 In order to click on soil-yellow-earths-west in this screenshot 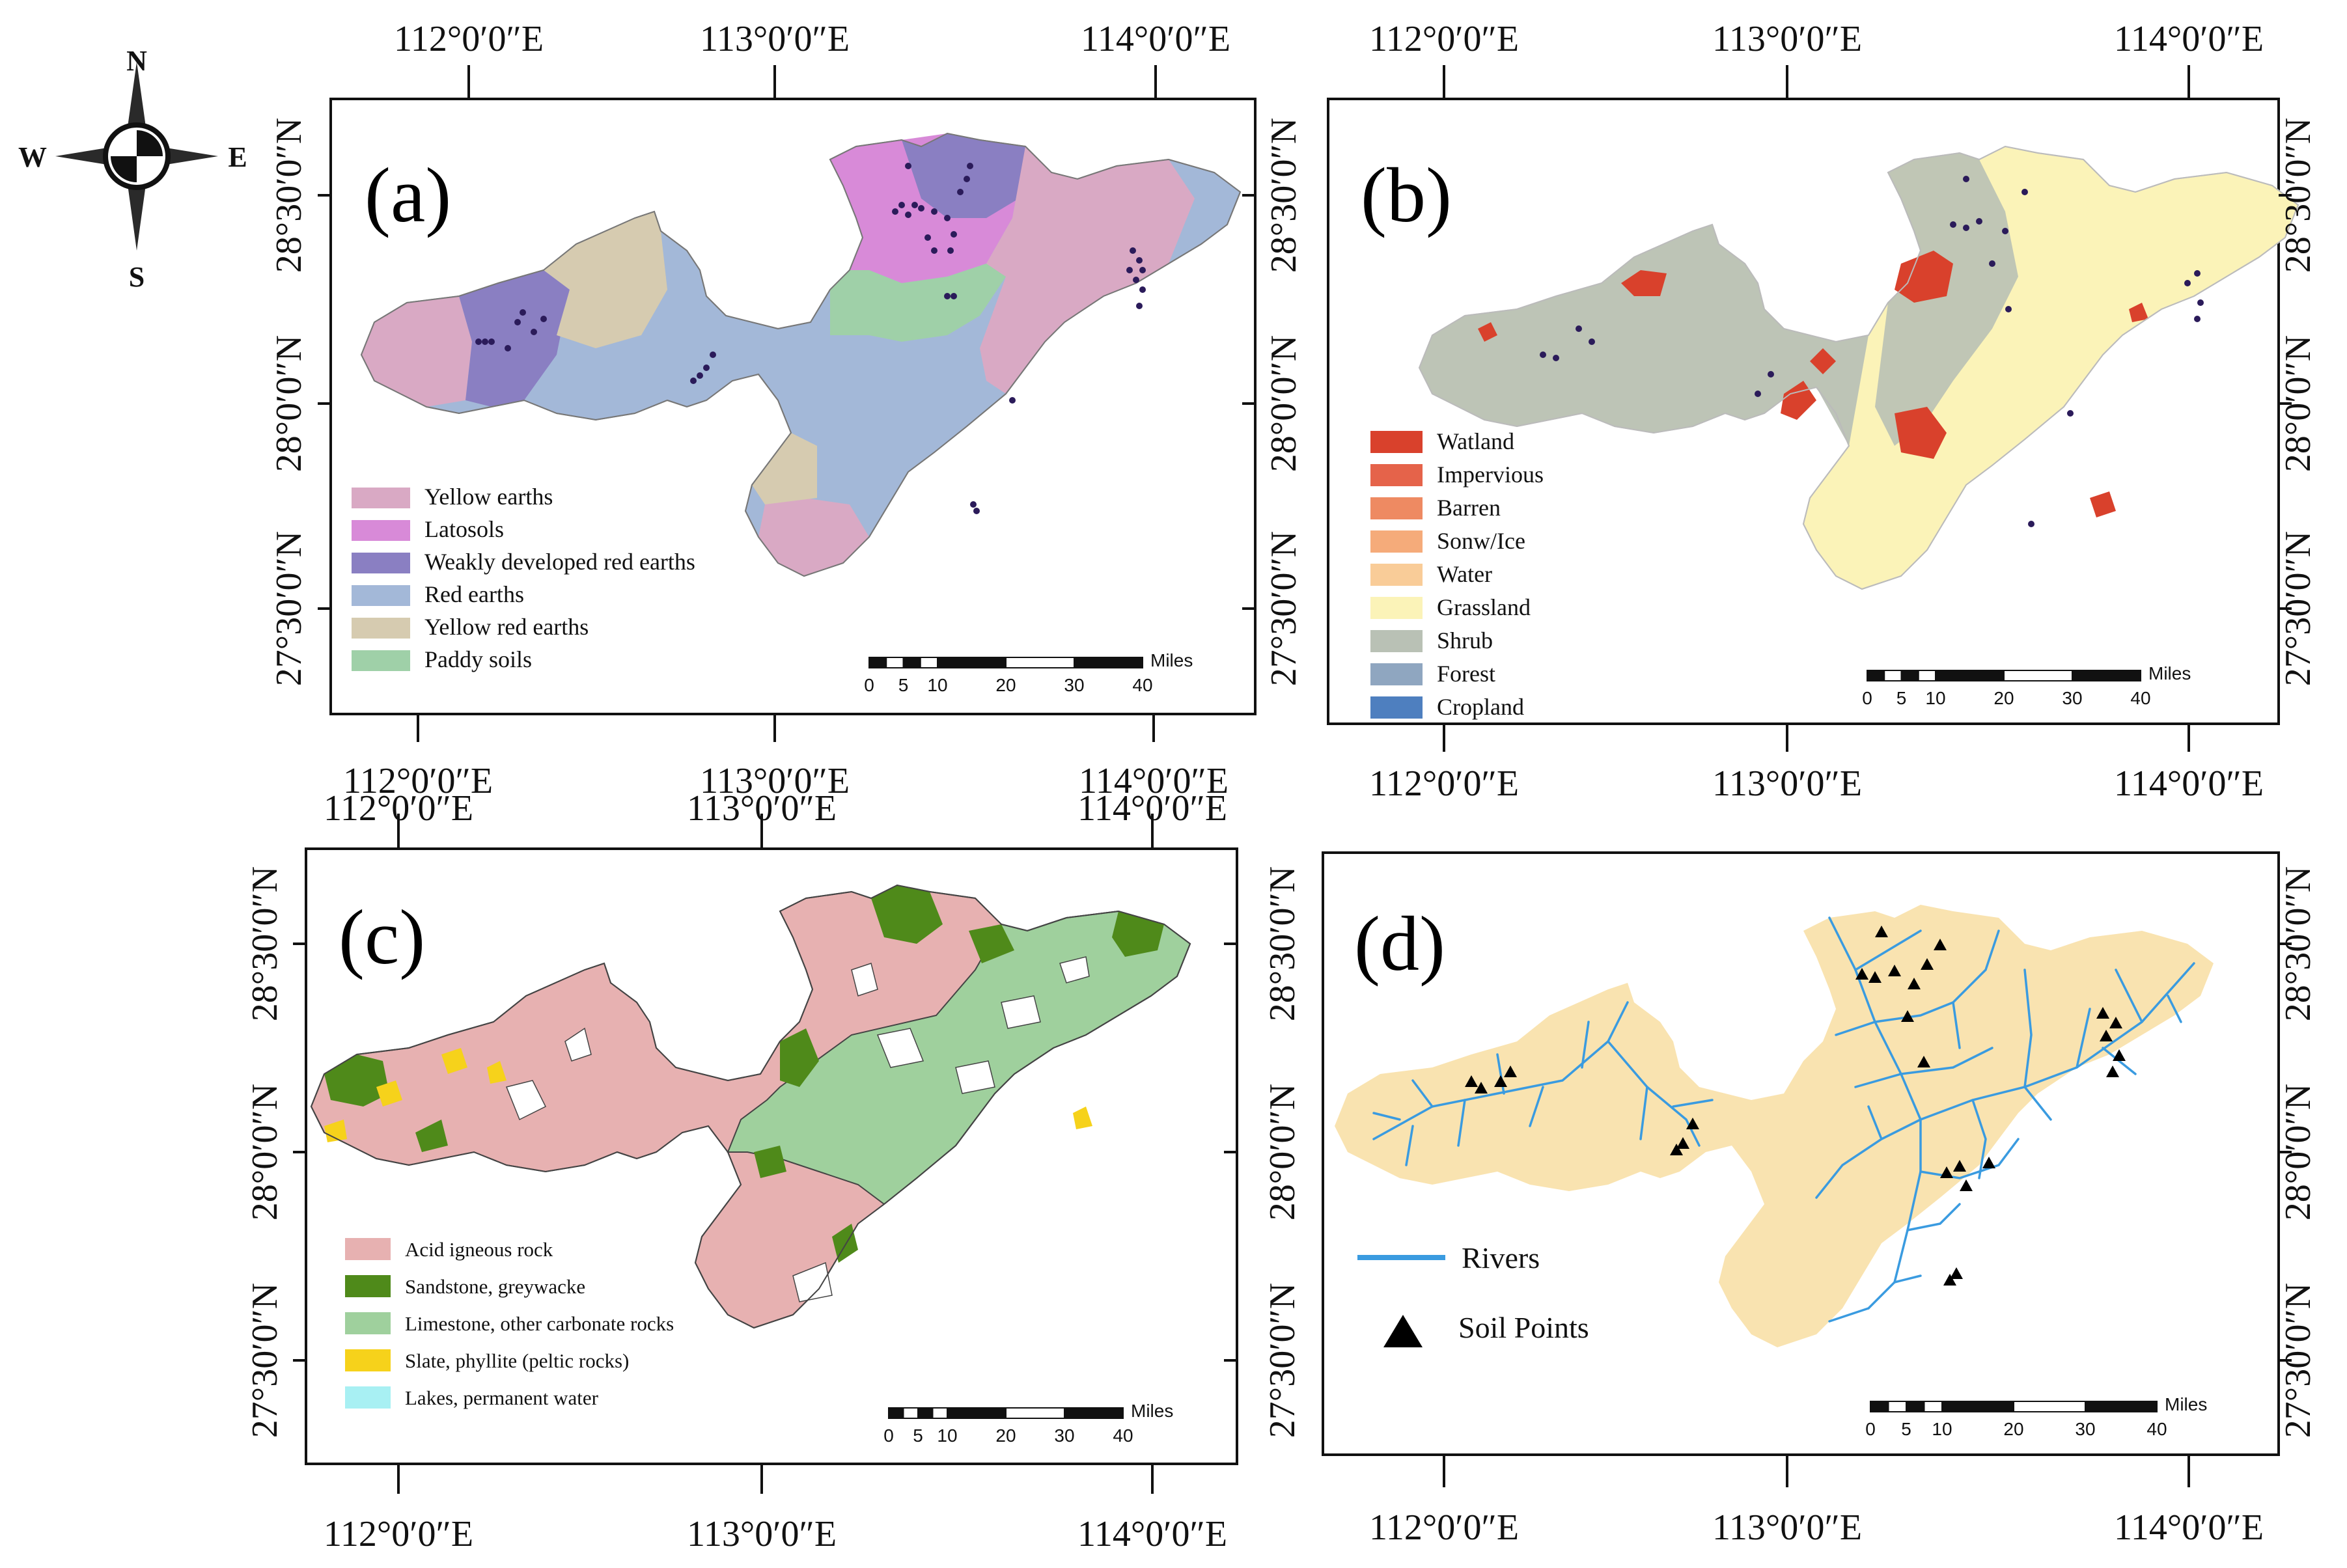, I will do `click(416, 351)`.